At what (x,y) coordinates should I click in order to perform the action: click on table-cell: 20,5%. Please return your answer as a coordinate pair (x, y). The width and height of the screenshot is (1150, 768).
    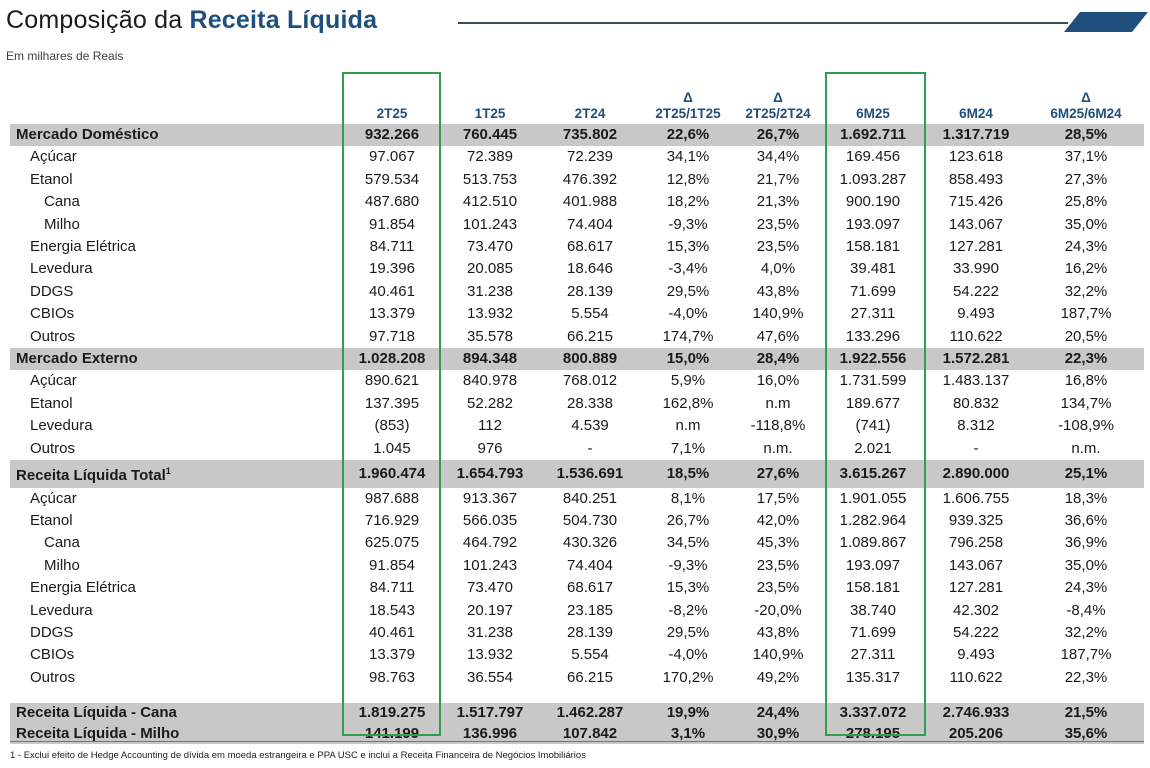
    Looking at the image, I should click on (1086, 336).